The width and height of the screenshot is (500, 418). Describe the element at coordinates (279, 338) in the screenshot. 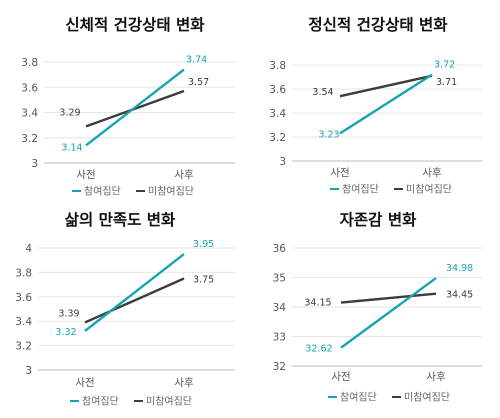

I see `y-tick-label: 33` at that location.